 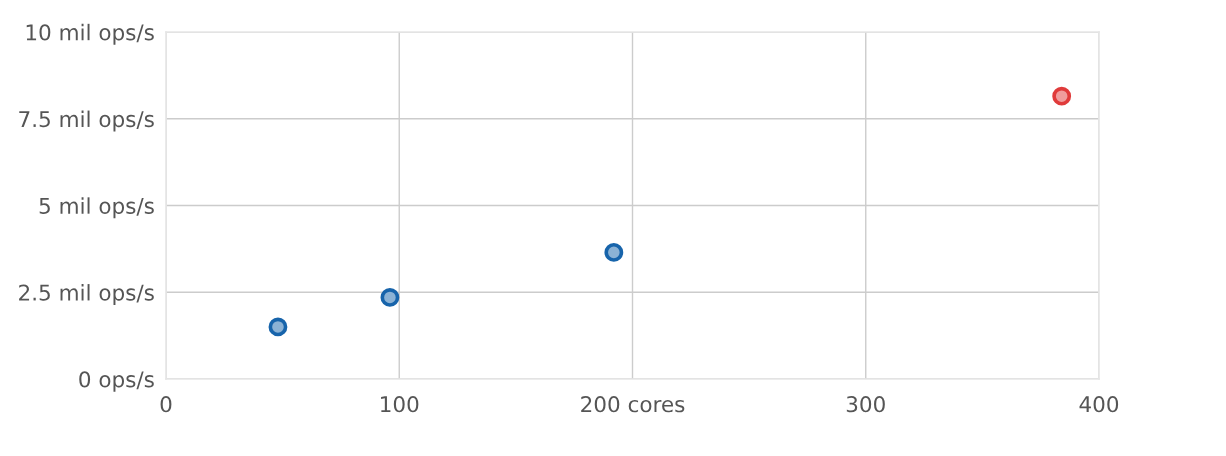 What do you see at coordinates (166, 404) in the screenshot?
I see `x-tick-label: 0` at bounding box center [166, 404].